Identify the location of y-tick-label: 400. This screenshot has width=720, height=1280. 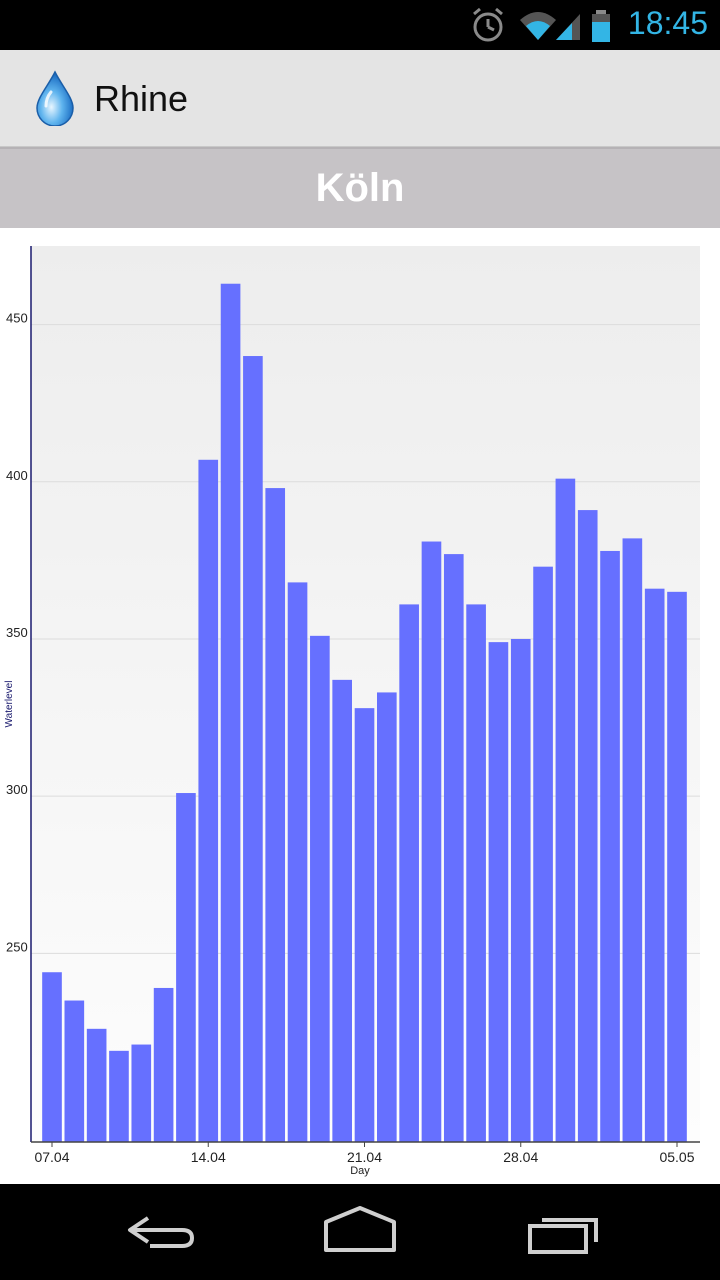
(17, 475).